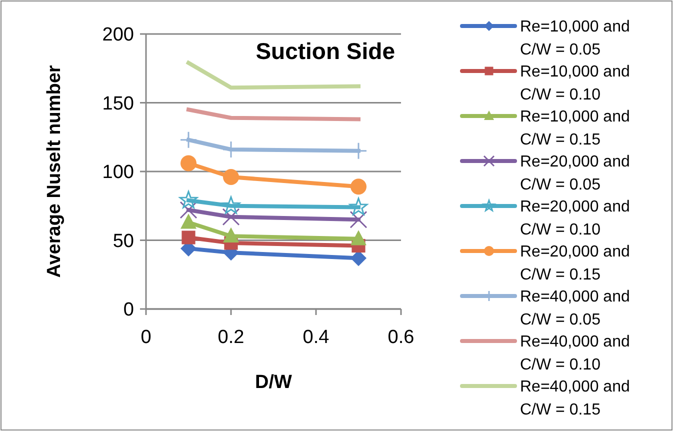 The image size is (674, 432). Describe the element at coordinates (54, 171) in the screenshot. I see `y-axis-title: Average Nuselt number` at that location.